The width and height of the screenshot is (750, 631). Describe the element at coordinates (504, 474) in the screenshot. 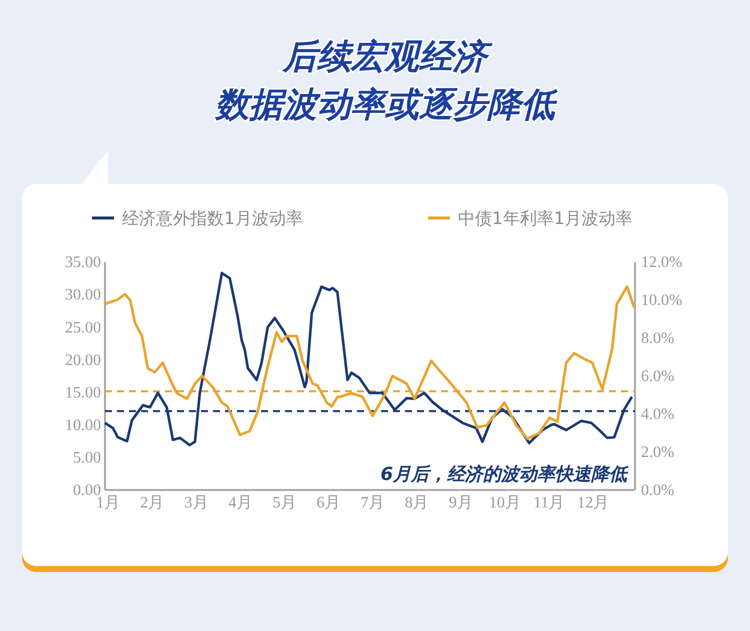

I see `annotation: 6月后，经济的波动率快速降低` at that location.